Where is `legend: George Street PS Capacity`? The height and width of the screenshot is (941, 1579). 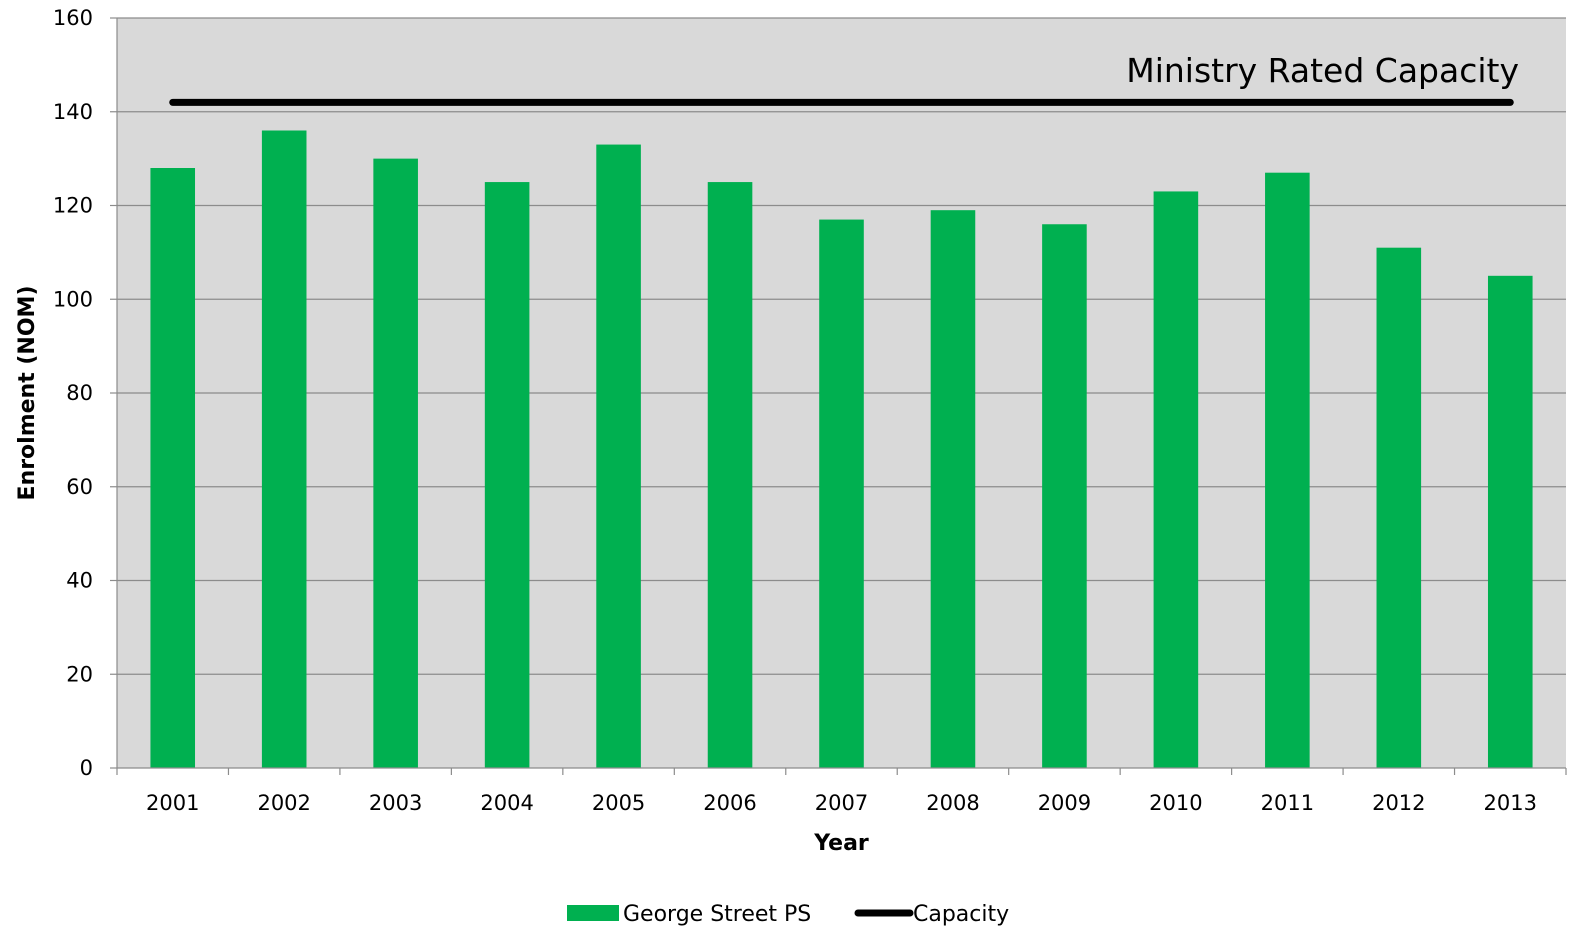
legend: George Street PS Capacity is located at coordinates (788, 914).